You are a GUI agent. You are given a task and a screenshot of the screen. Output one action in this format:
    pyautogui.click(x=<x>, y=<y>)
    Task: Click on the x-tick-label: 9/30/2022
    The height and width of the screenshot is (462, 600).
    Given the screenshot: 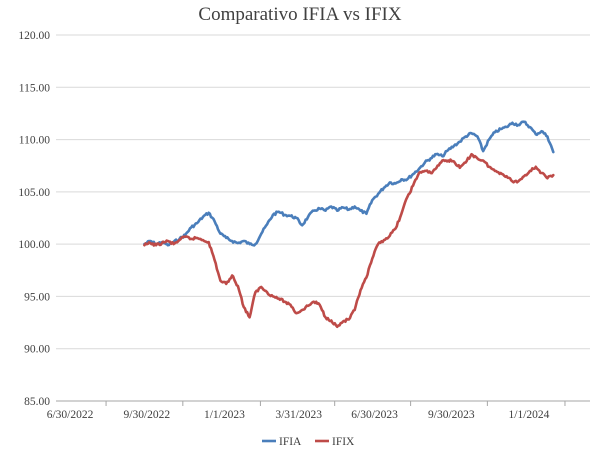 What is the action you would take?
    pyautogui.click(x=147, y=415)
    